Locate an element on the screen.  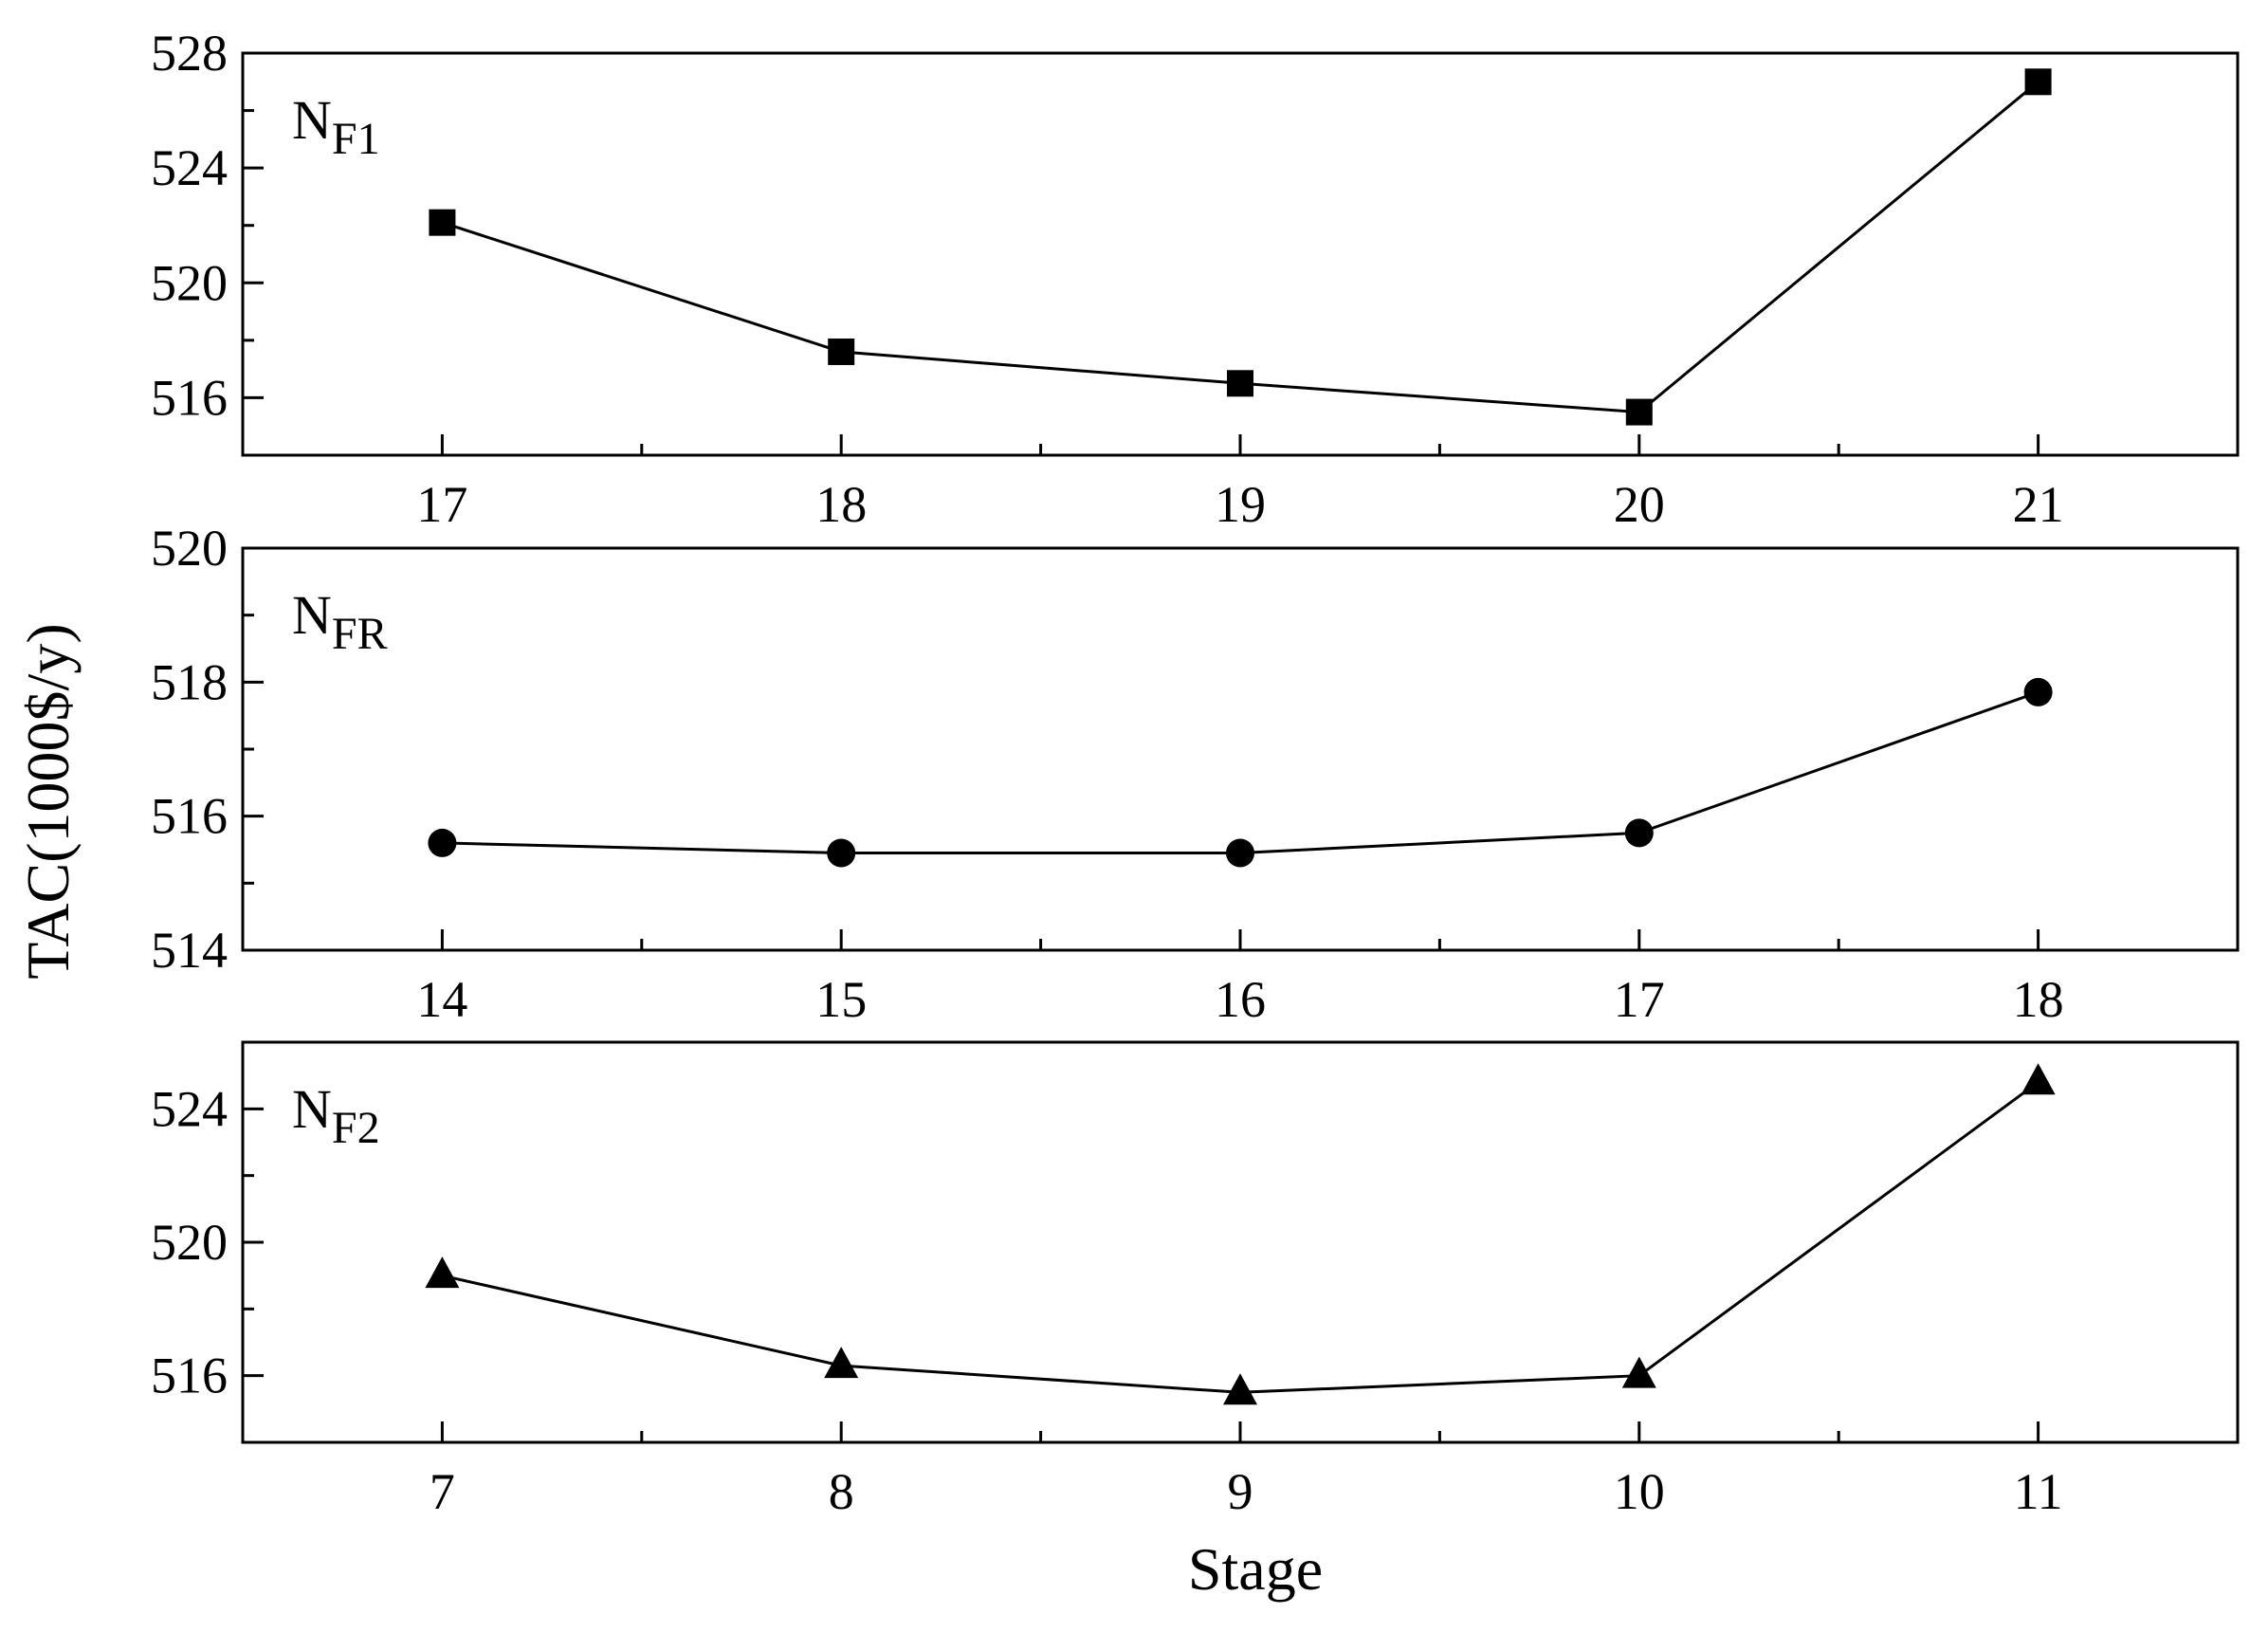
x-tick-label: 21 is located at coordinates (2039, 504).